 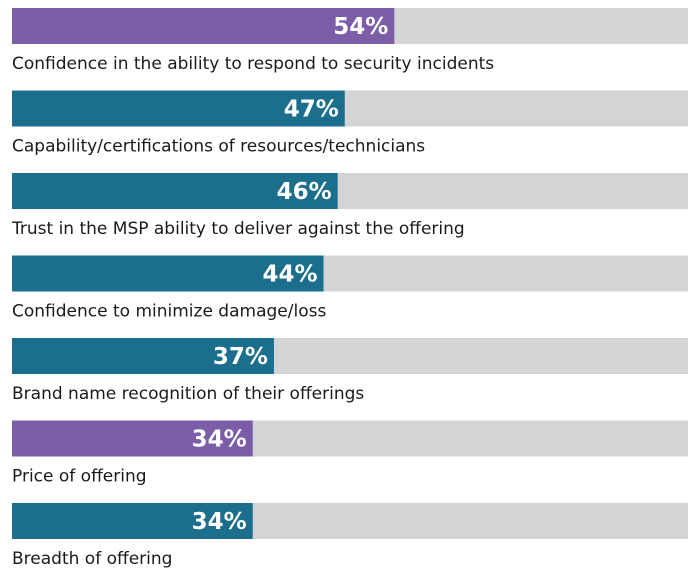 What do you see at coordinates (304, 192) in the screenshot?
I see `value-label: 46%` at bounding box center [304, 192].